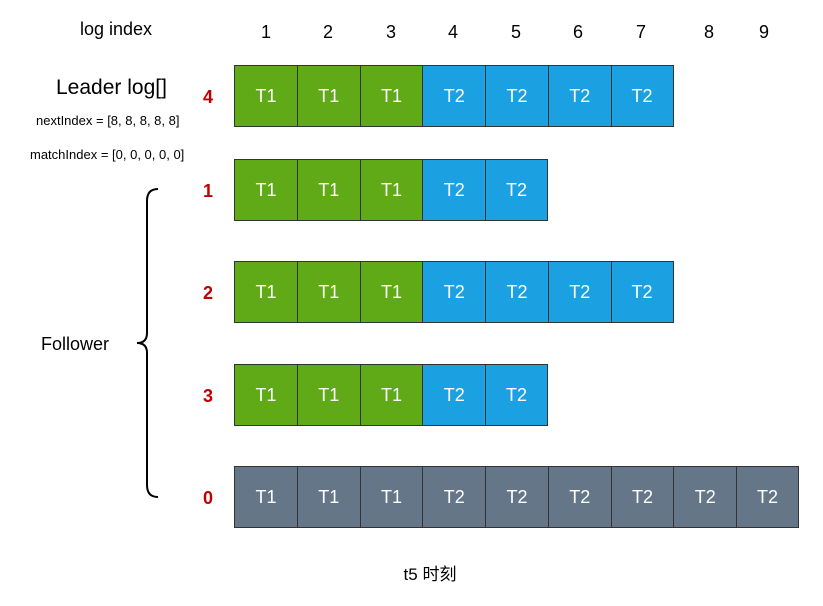 This screenshot has width=823, height=606. Describe the element at coordinates (107, 154) in the screenshot. I see `match-index-label: matchIndex = [0, 0, 0, 0, 0]` at that location.